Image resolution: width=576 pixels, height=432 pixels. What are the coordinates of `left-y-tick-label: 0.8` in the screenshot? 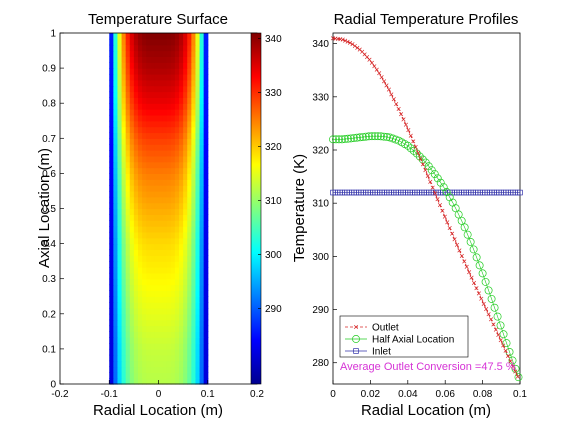 It's located at (49, 104).